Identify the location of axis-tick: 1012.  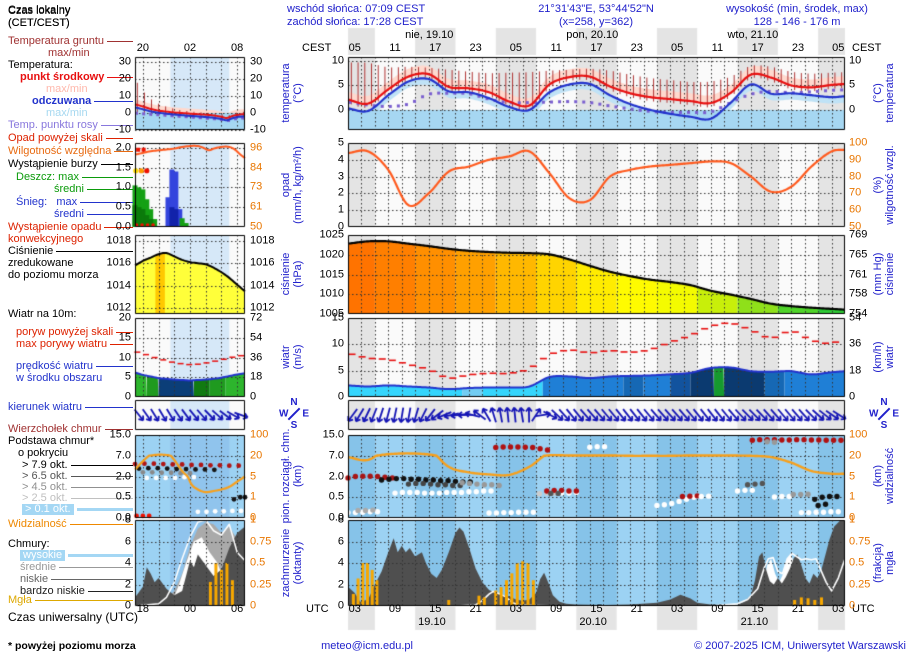
(262, 307).